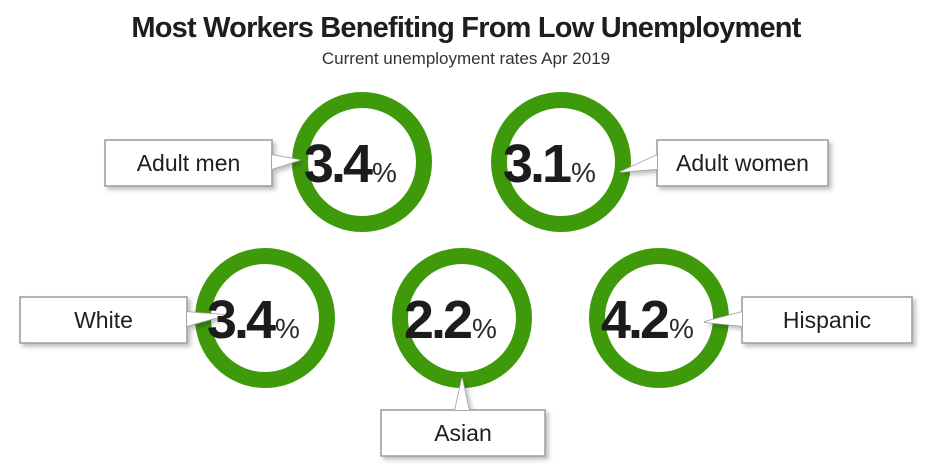  Describe the element at coordinates (583, 172) in the screenshot. I see `percent-sign-adult-women: %` at that location.